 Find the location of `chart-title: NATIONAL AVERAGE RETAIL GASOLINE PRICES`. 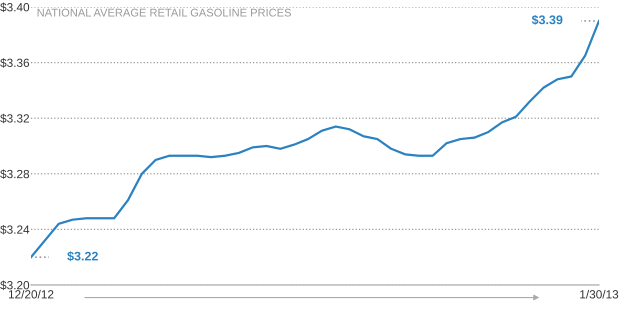

chart-title: NATIONAL AVERAGE RETAIL GASOLINE PRICES is located at coordinates (164, 12).